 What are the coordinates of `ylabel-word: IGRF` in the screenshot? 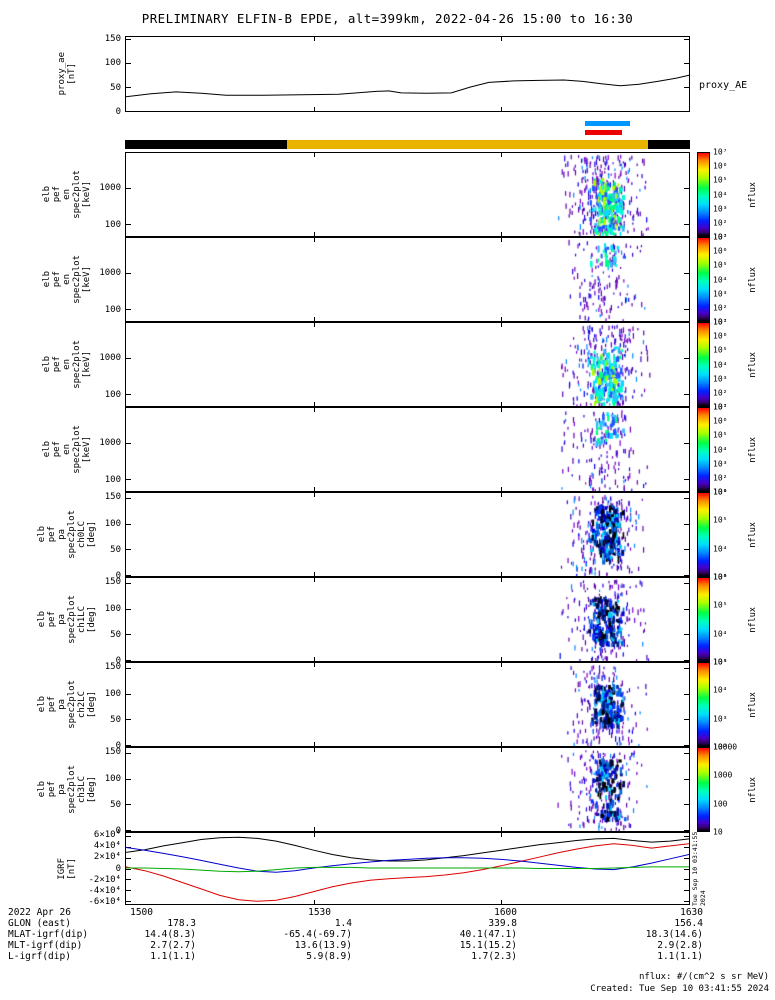 It's located at (62, 868).